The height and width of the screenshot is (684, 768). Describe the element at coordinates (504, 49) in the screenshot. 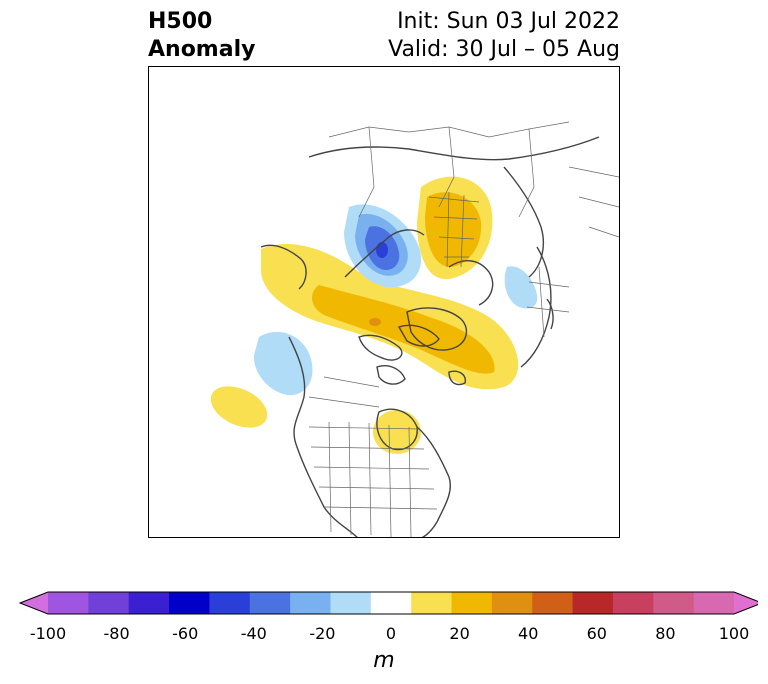

I see `valid-range: Valid: 30 Jul – 05 Aug` at that location.